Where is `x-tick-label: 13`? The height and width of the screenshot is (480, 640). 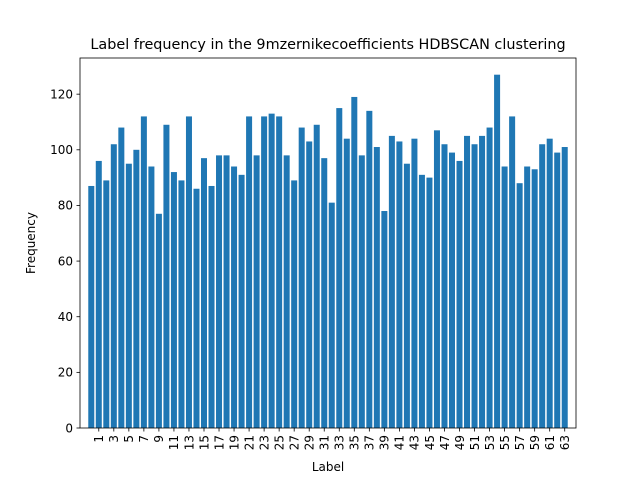 x-tick-label: 13 is located at coordinates (189, 442).